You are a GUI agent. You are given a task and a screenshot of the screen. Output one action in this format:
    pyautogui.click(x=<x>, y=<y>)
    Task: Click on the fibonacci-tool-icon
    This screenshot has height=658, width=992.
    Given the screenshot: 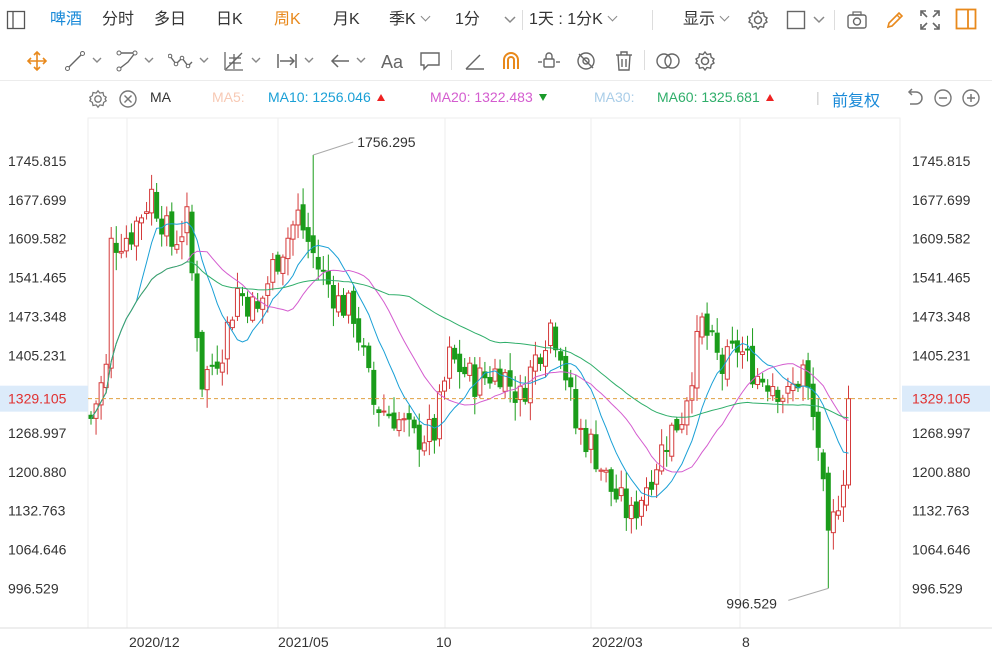 What is the action you would take?
    pyautogui.click(x=234, y=61)
    